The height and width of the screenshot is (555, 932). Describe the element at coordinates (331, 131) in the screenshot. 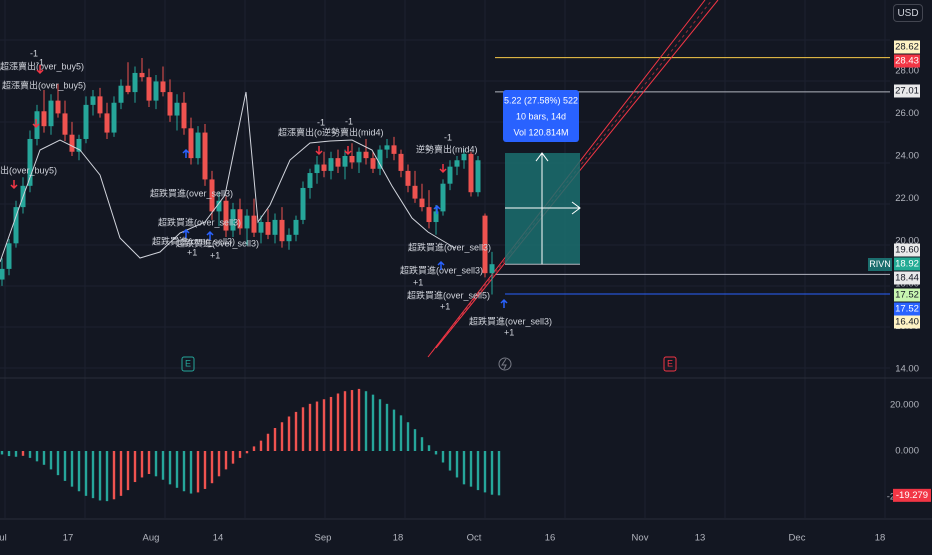

I see `signal-label: 超漲賣出(o逆勢賣出(mid4)` at that location.